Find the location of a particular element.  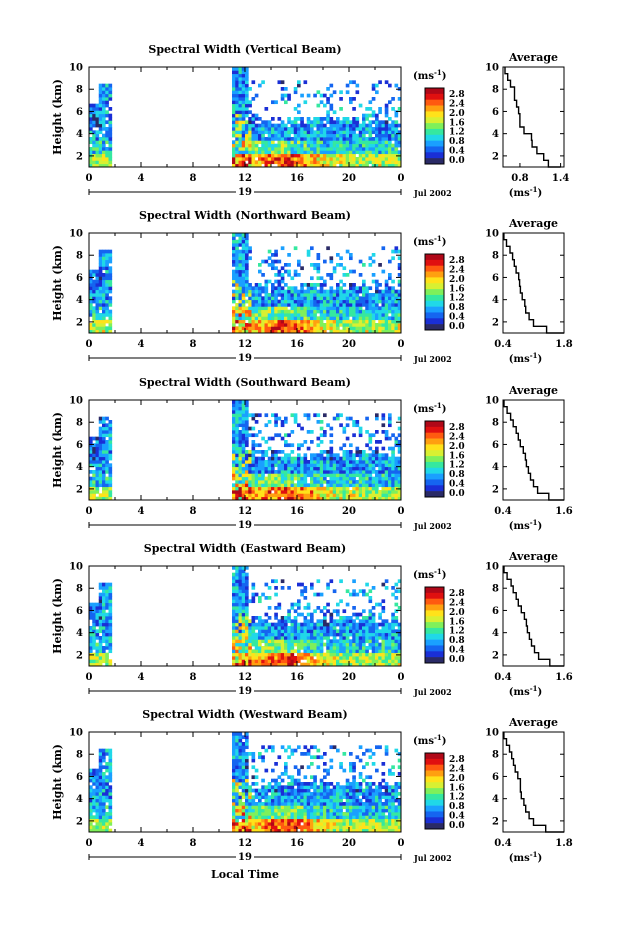

x-tick-label: 0 is located at coordinates (89, 344).